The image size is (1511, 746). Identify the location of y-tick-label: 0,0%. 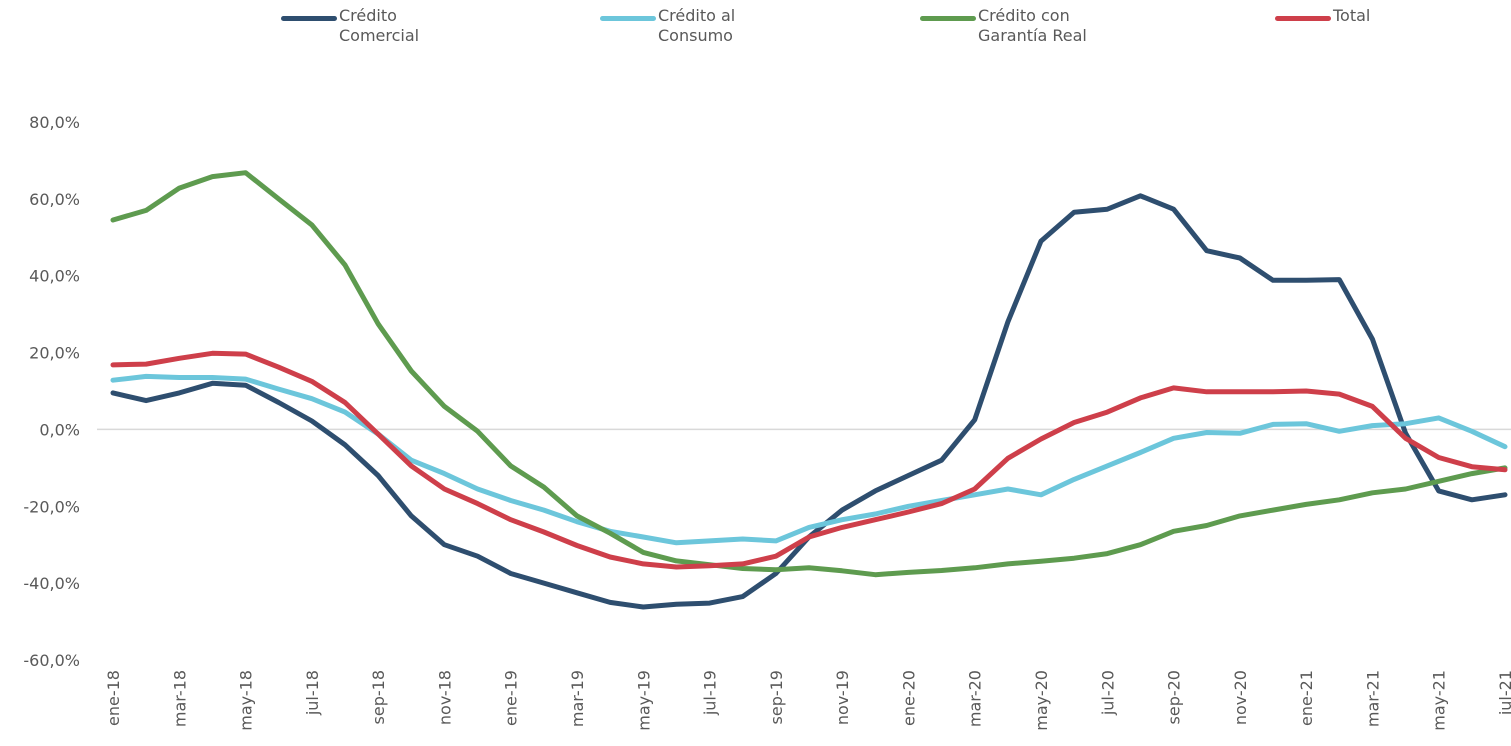
(59, 429).